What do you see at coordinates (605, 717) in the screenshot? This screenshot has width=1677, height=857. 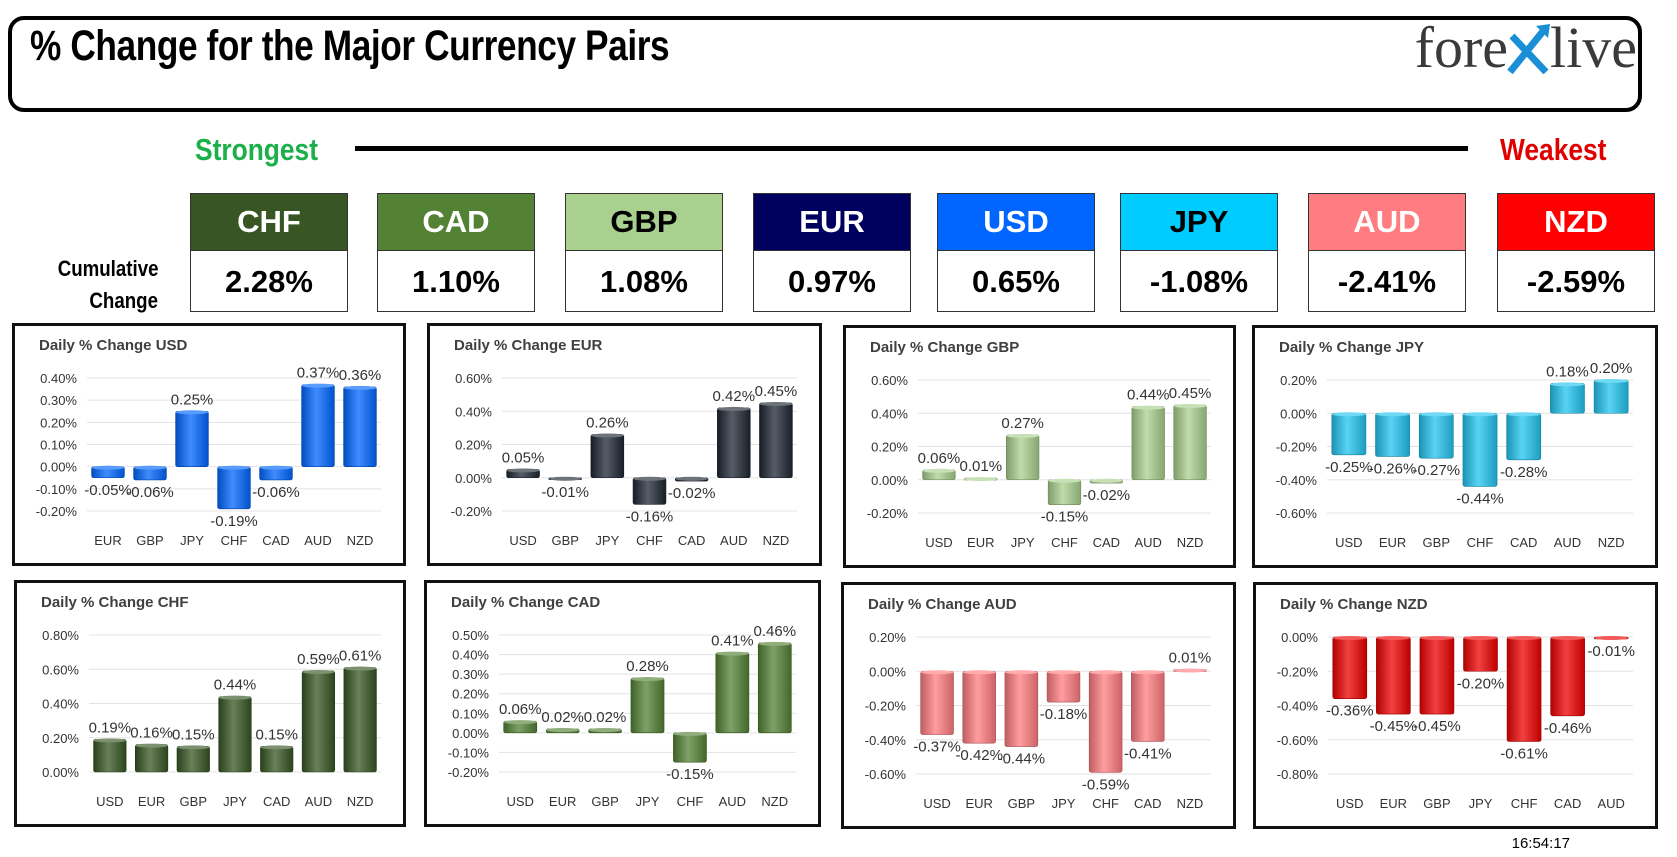 I see `data-label: 0.02%` at bounding box center [605, 717].